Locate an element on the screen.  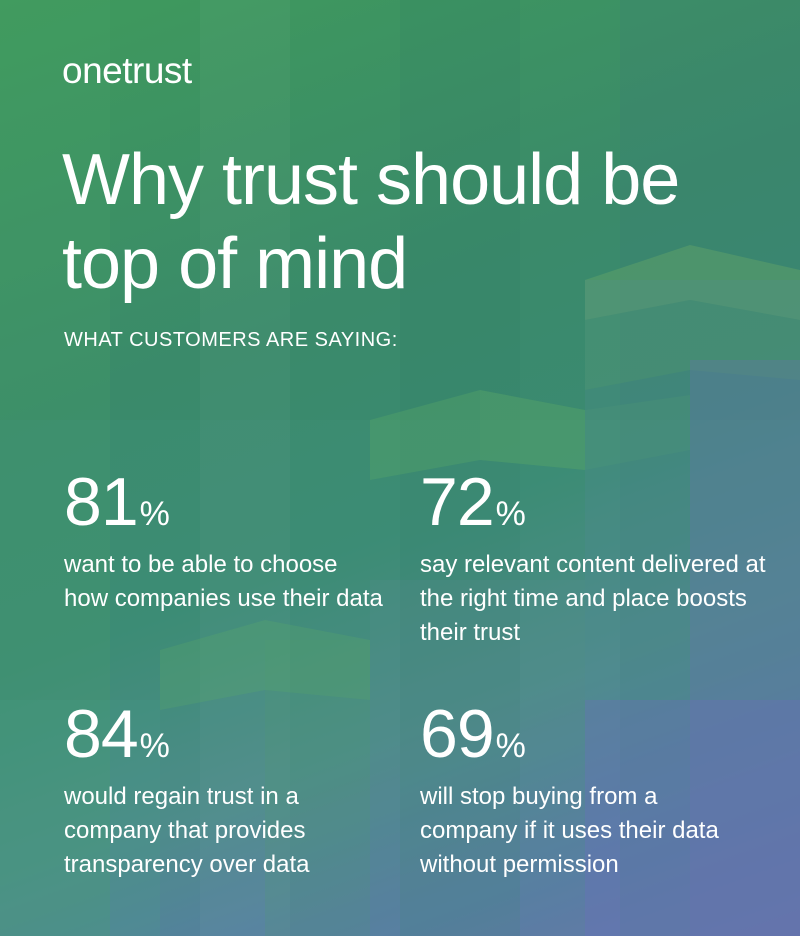
stat-value: 72 % is located at coordinates (600, 502).